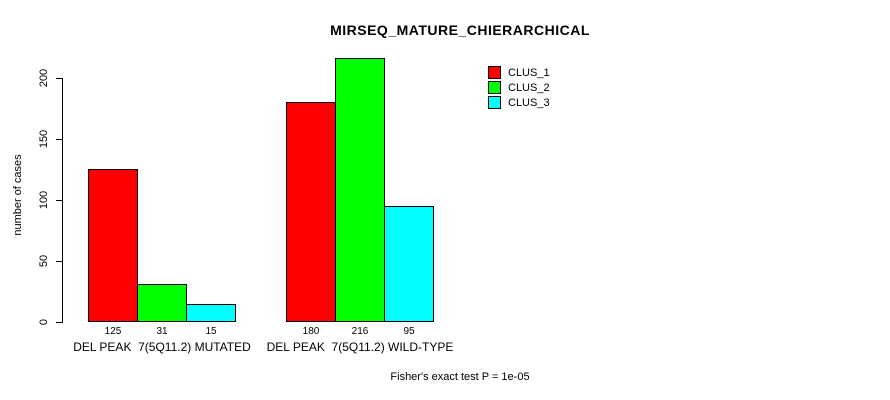 This screenshot has width=890, height=400. What do you see at coordinates (211, 331) in the screenshot?
I see `bar-value-label: 15` at bounding box center [211, 331].